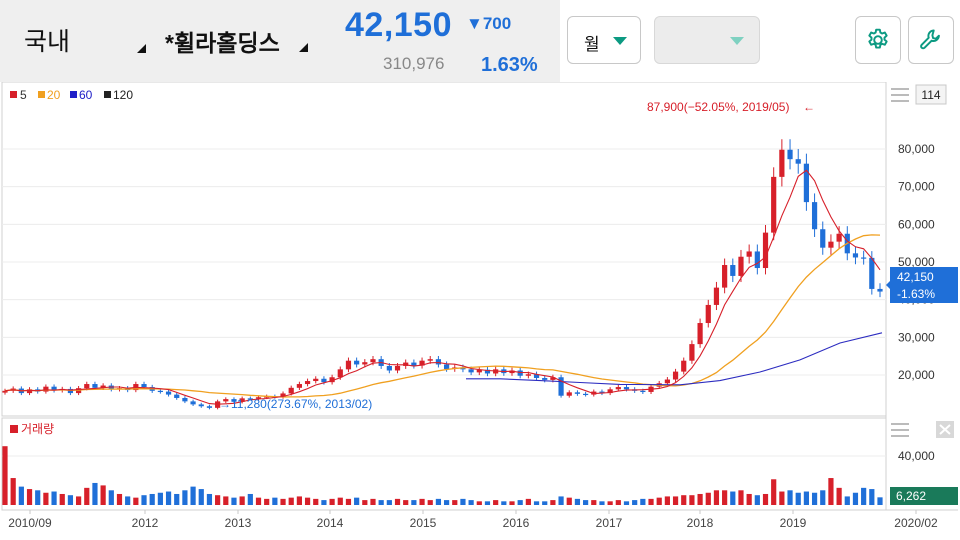 This screenshot has width=960, height=540. I want to click on market-dropdown-icon, so click(141, 48).